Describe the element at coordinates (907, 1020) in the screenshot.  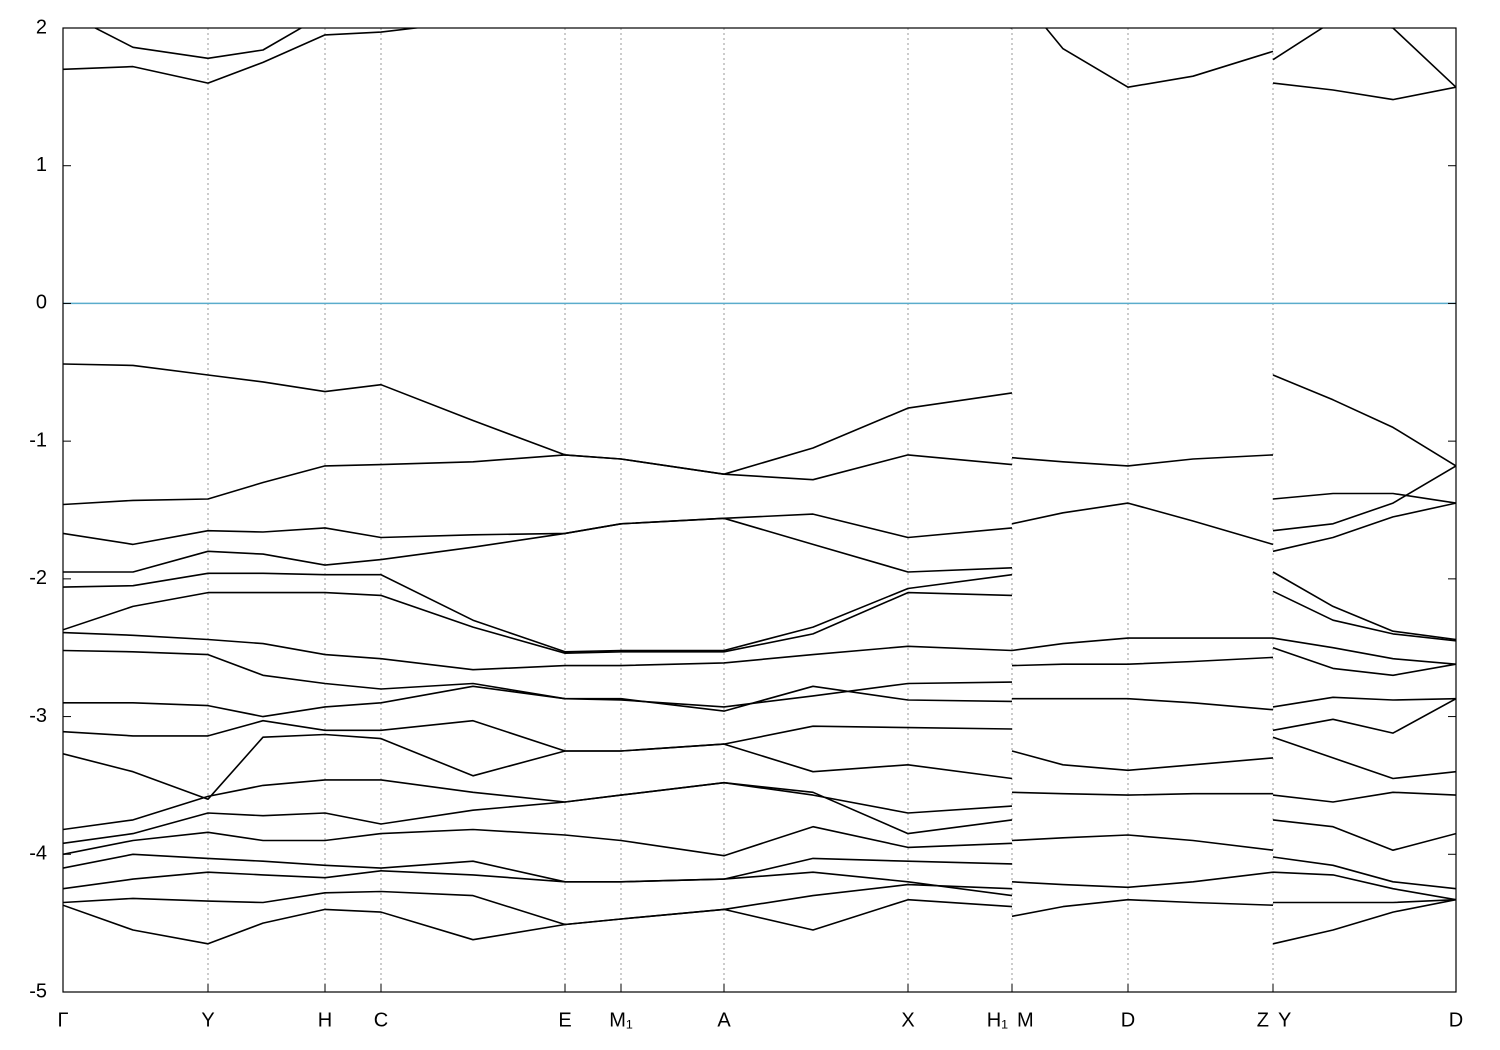
I see `x-tick-label: X` at that location.